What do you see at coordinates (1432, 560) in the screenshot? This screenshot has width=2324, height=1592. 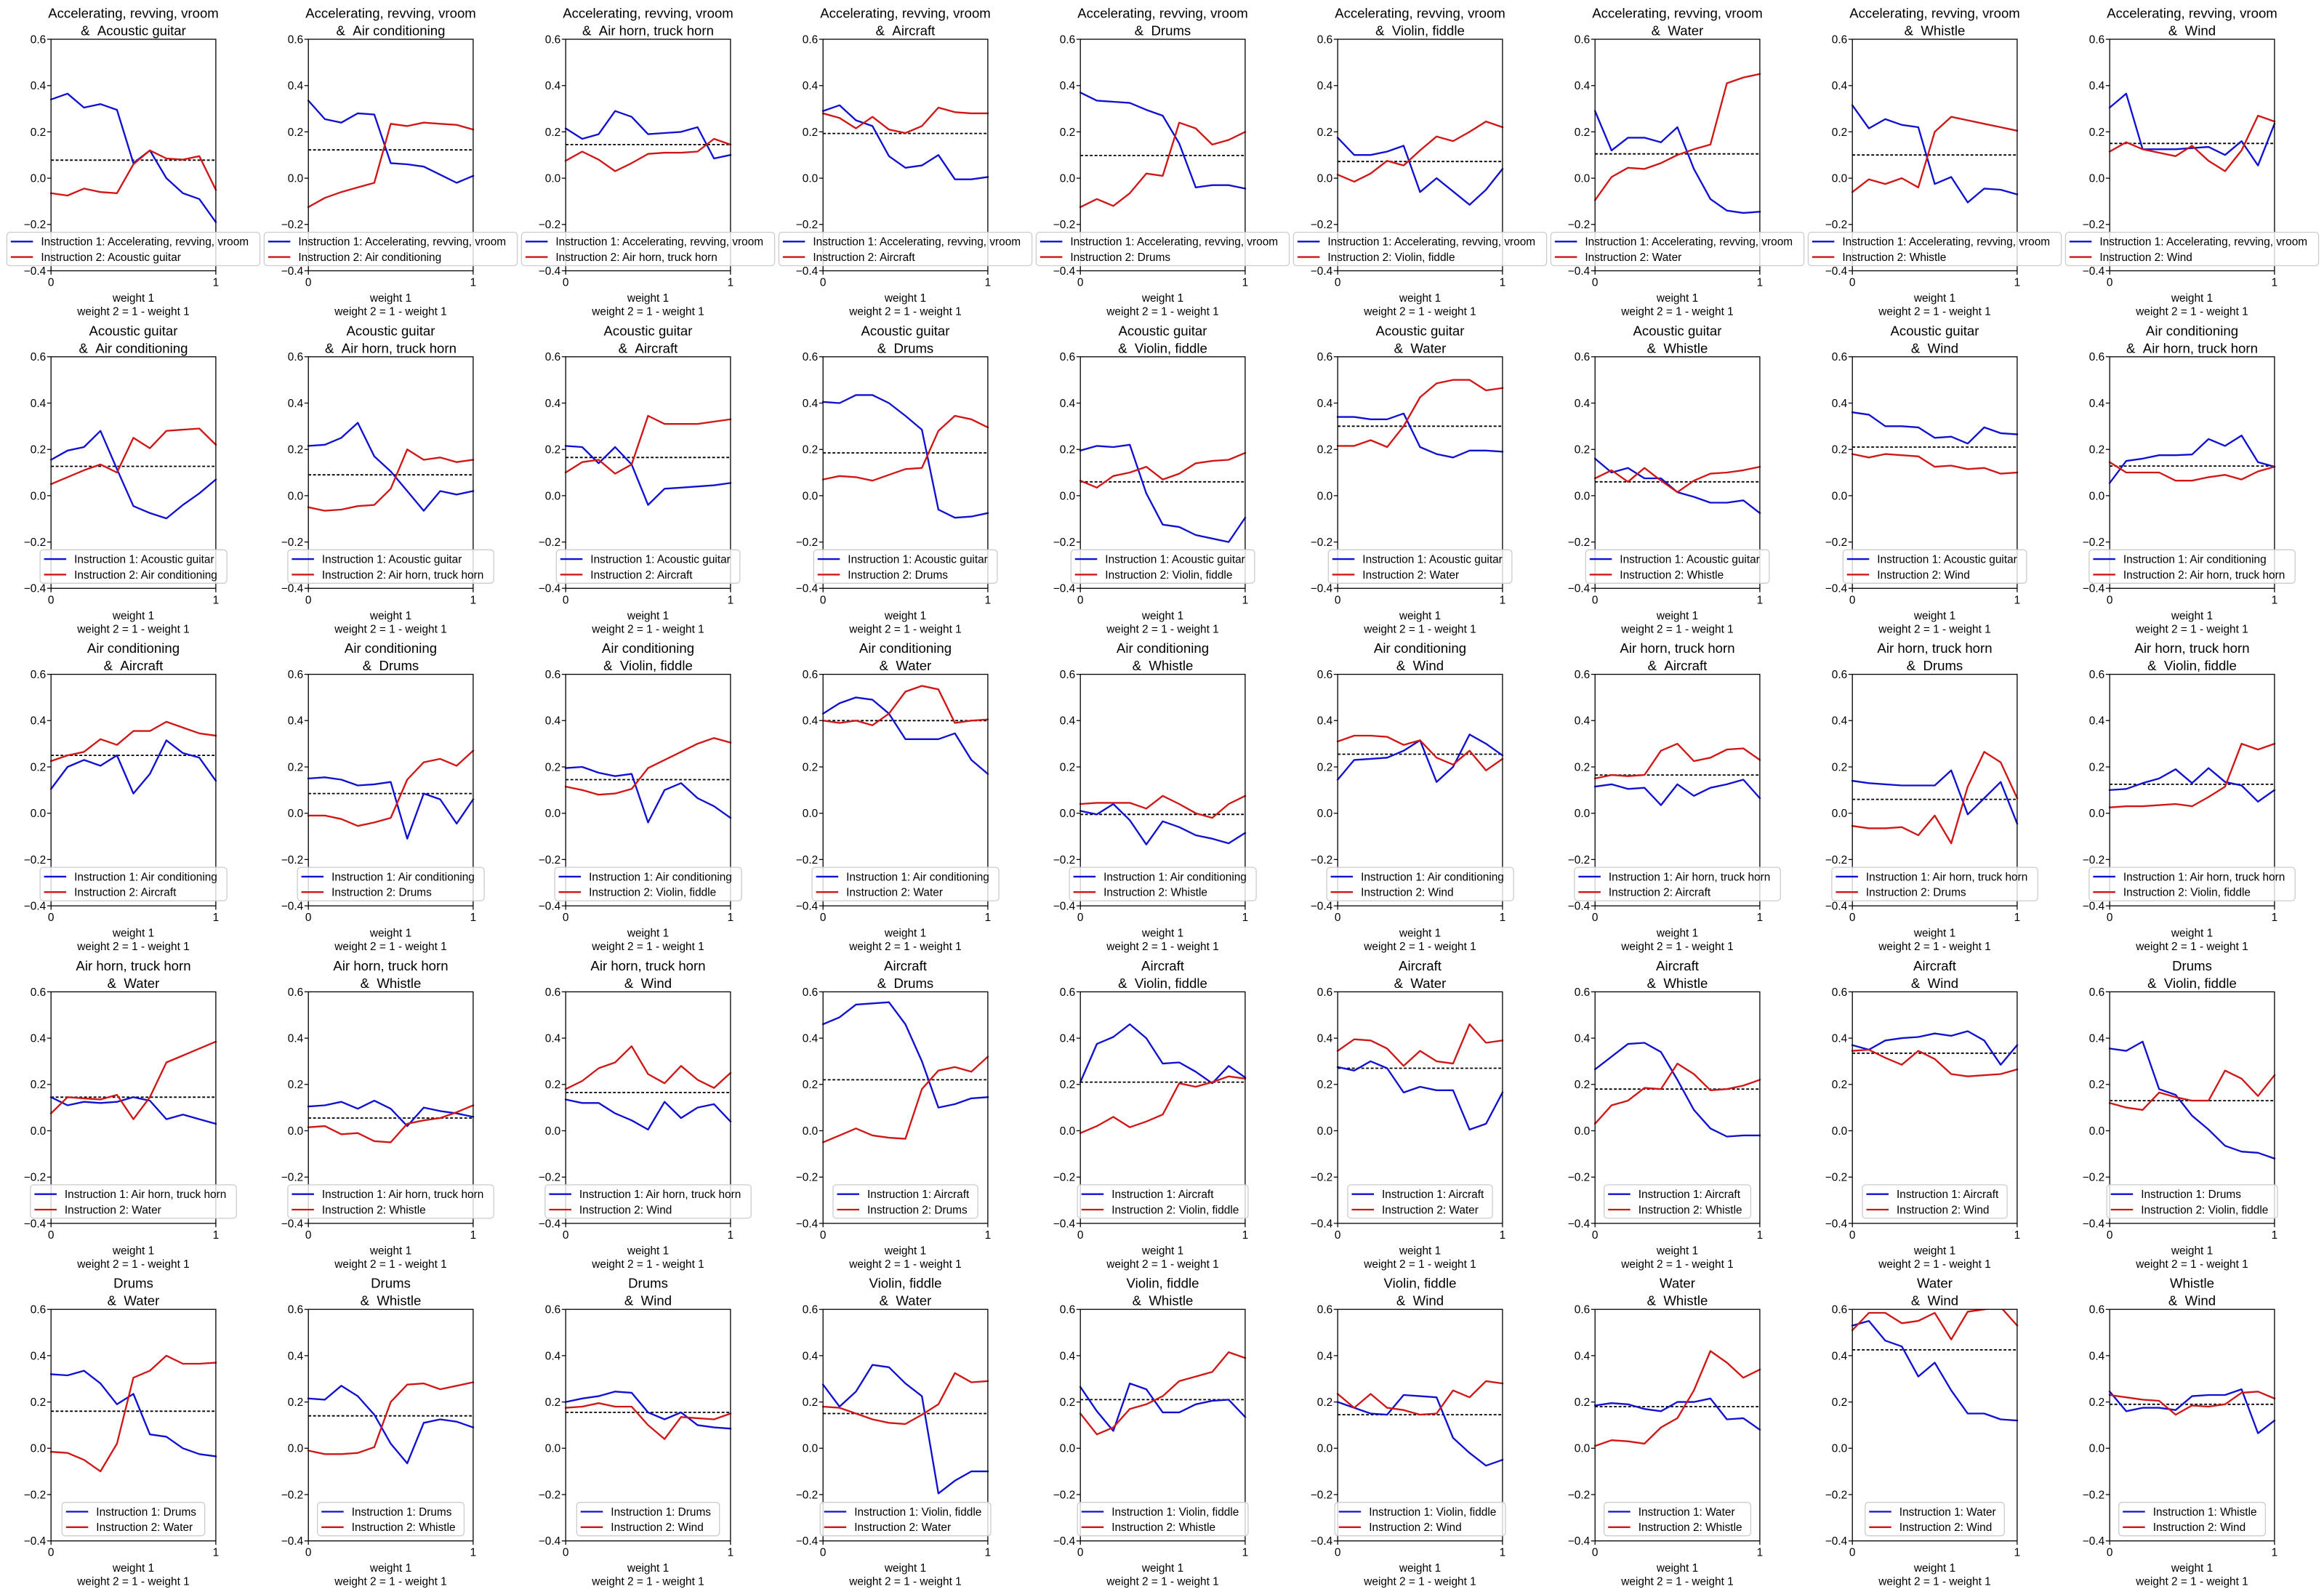 I see `svg-text: Instruction 1: Acoustic guitar` at bounding box center [1432, 560].